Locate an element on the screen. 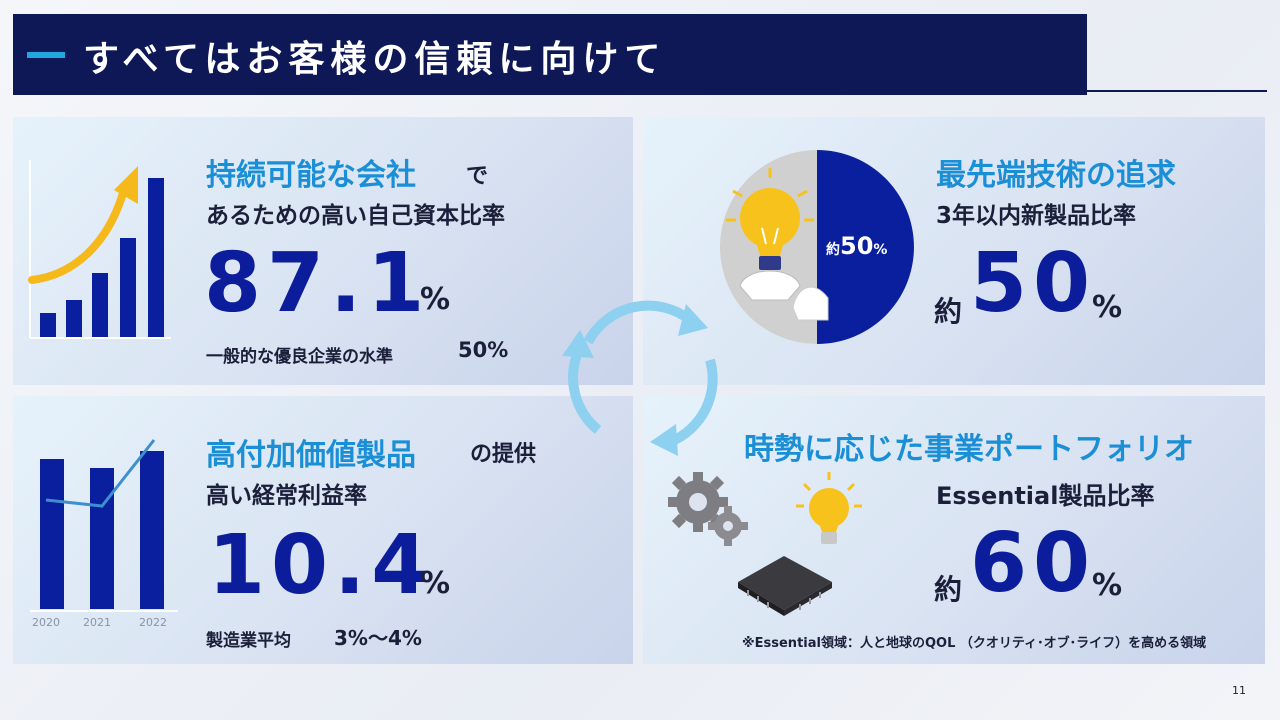  page-number: 11 is located at coordinates (1239, 690).